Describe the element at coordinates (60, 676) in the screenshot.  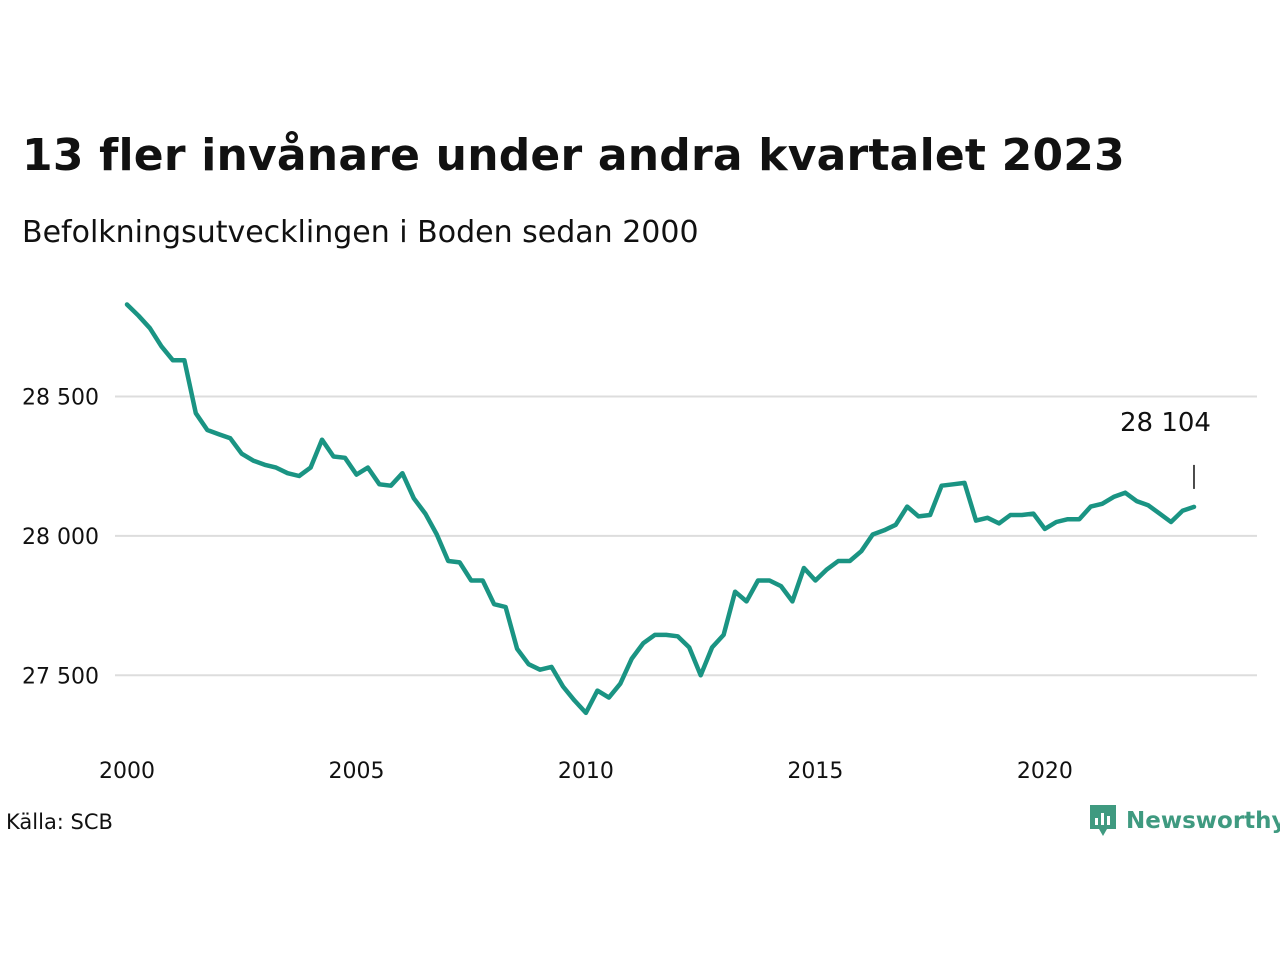
I see `y-tick-label: 27 500` at that location.